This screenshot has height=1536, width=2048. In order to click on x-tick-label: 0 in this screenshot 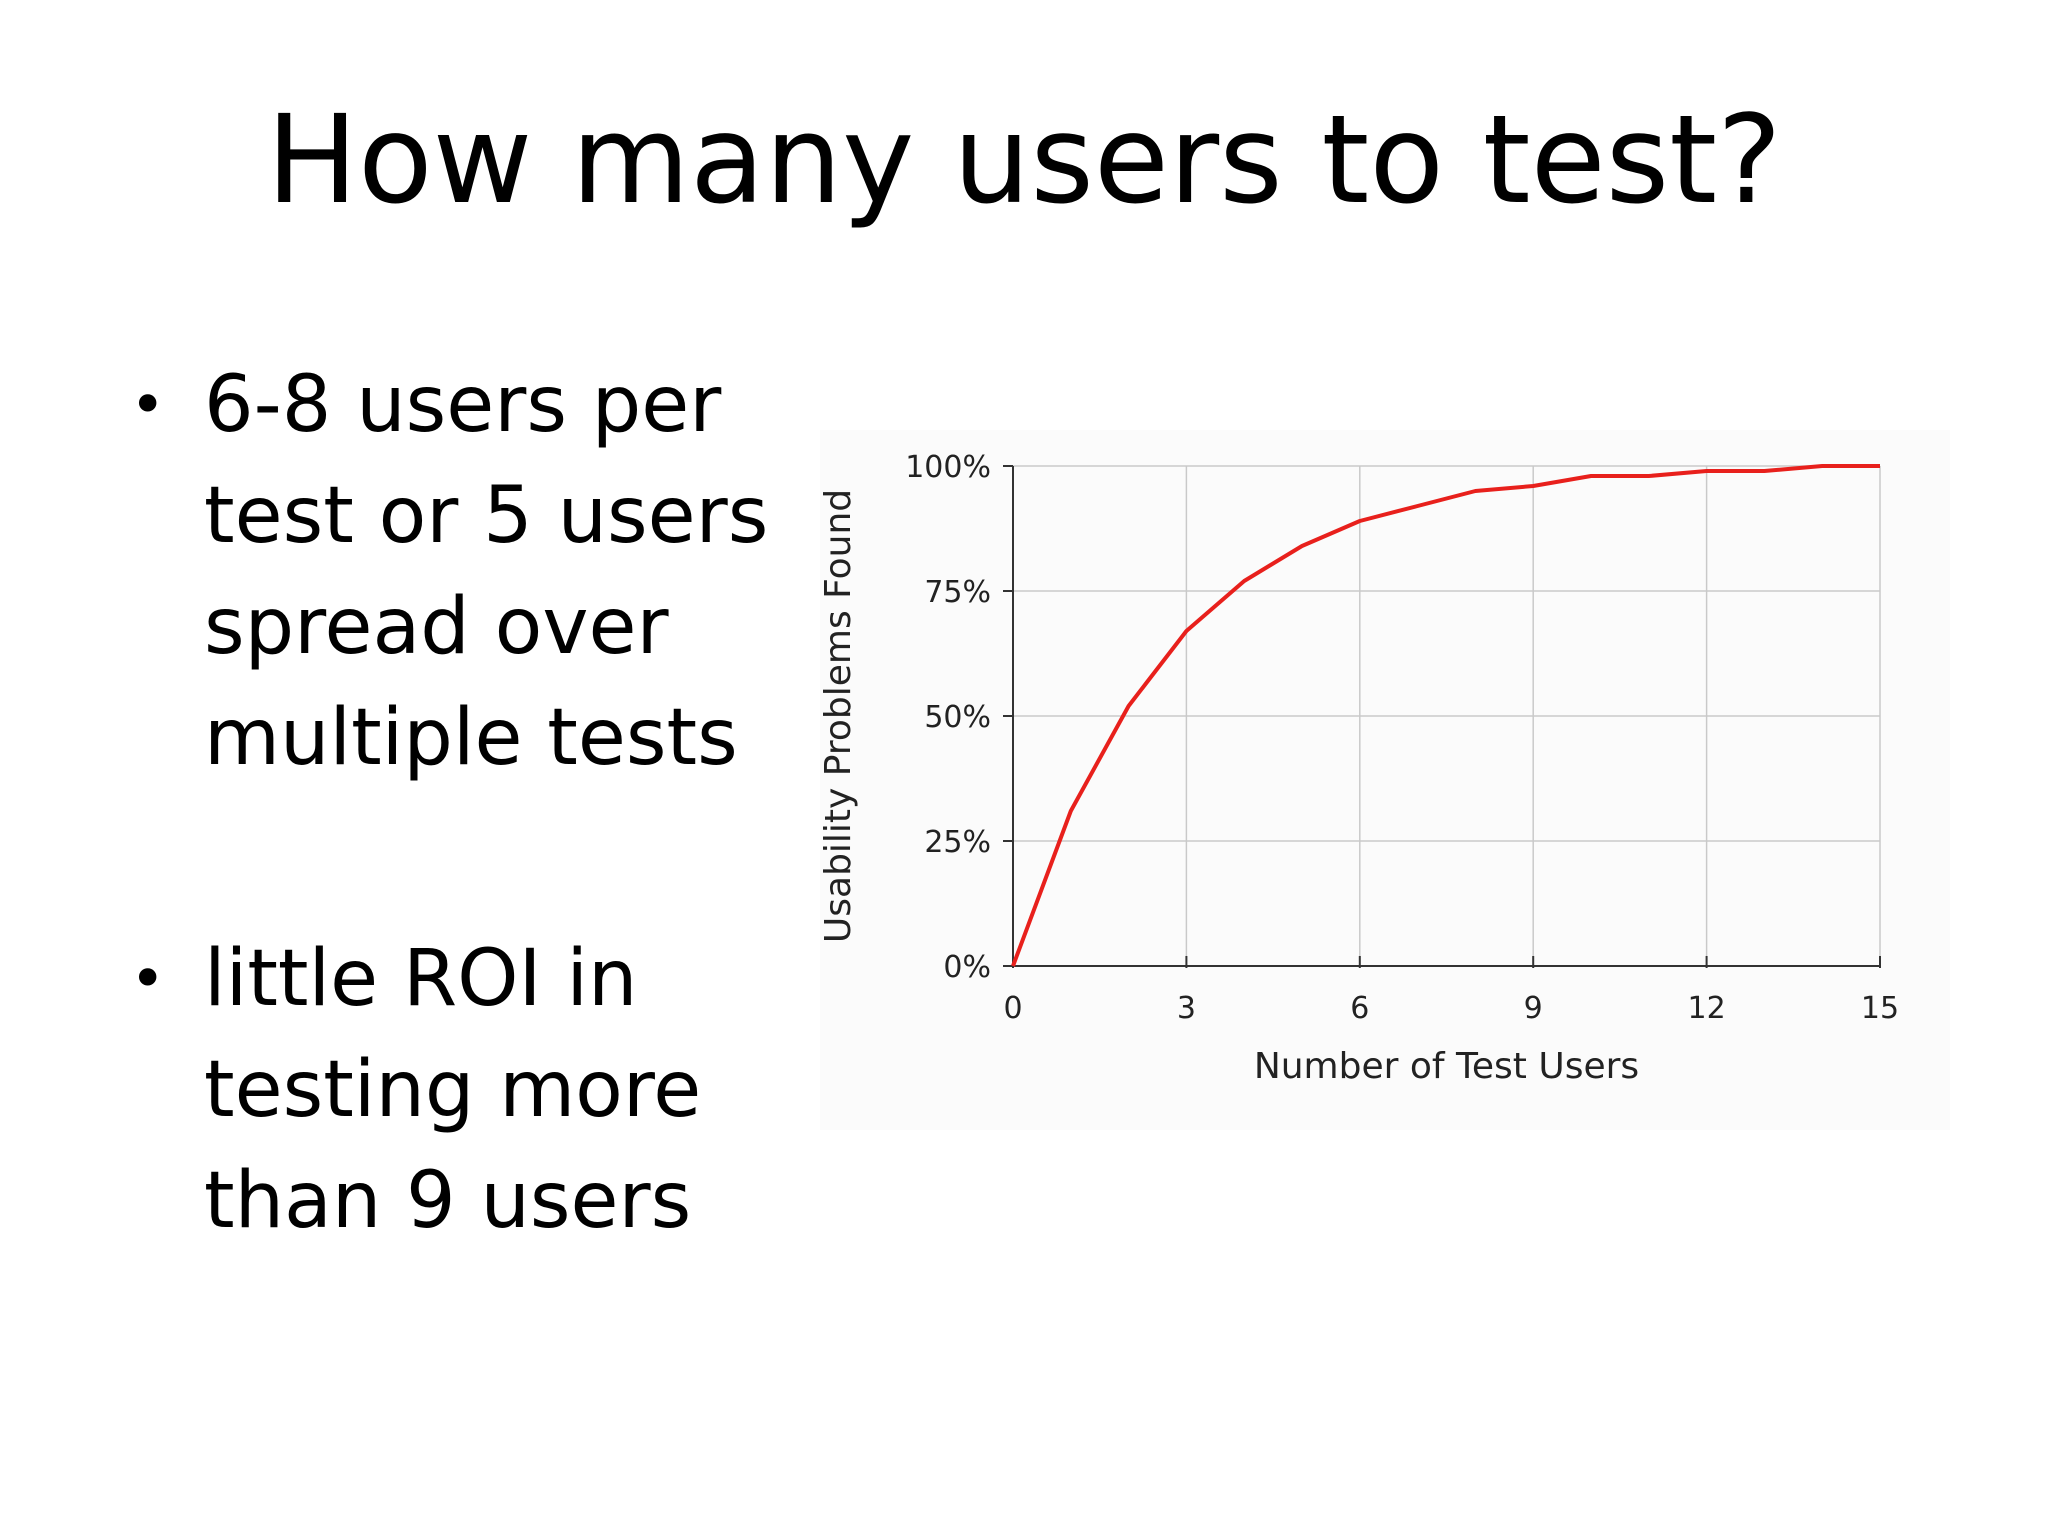, I will do `click(1012, 1008)`.